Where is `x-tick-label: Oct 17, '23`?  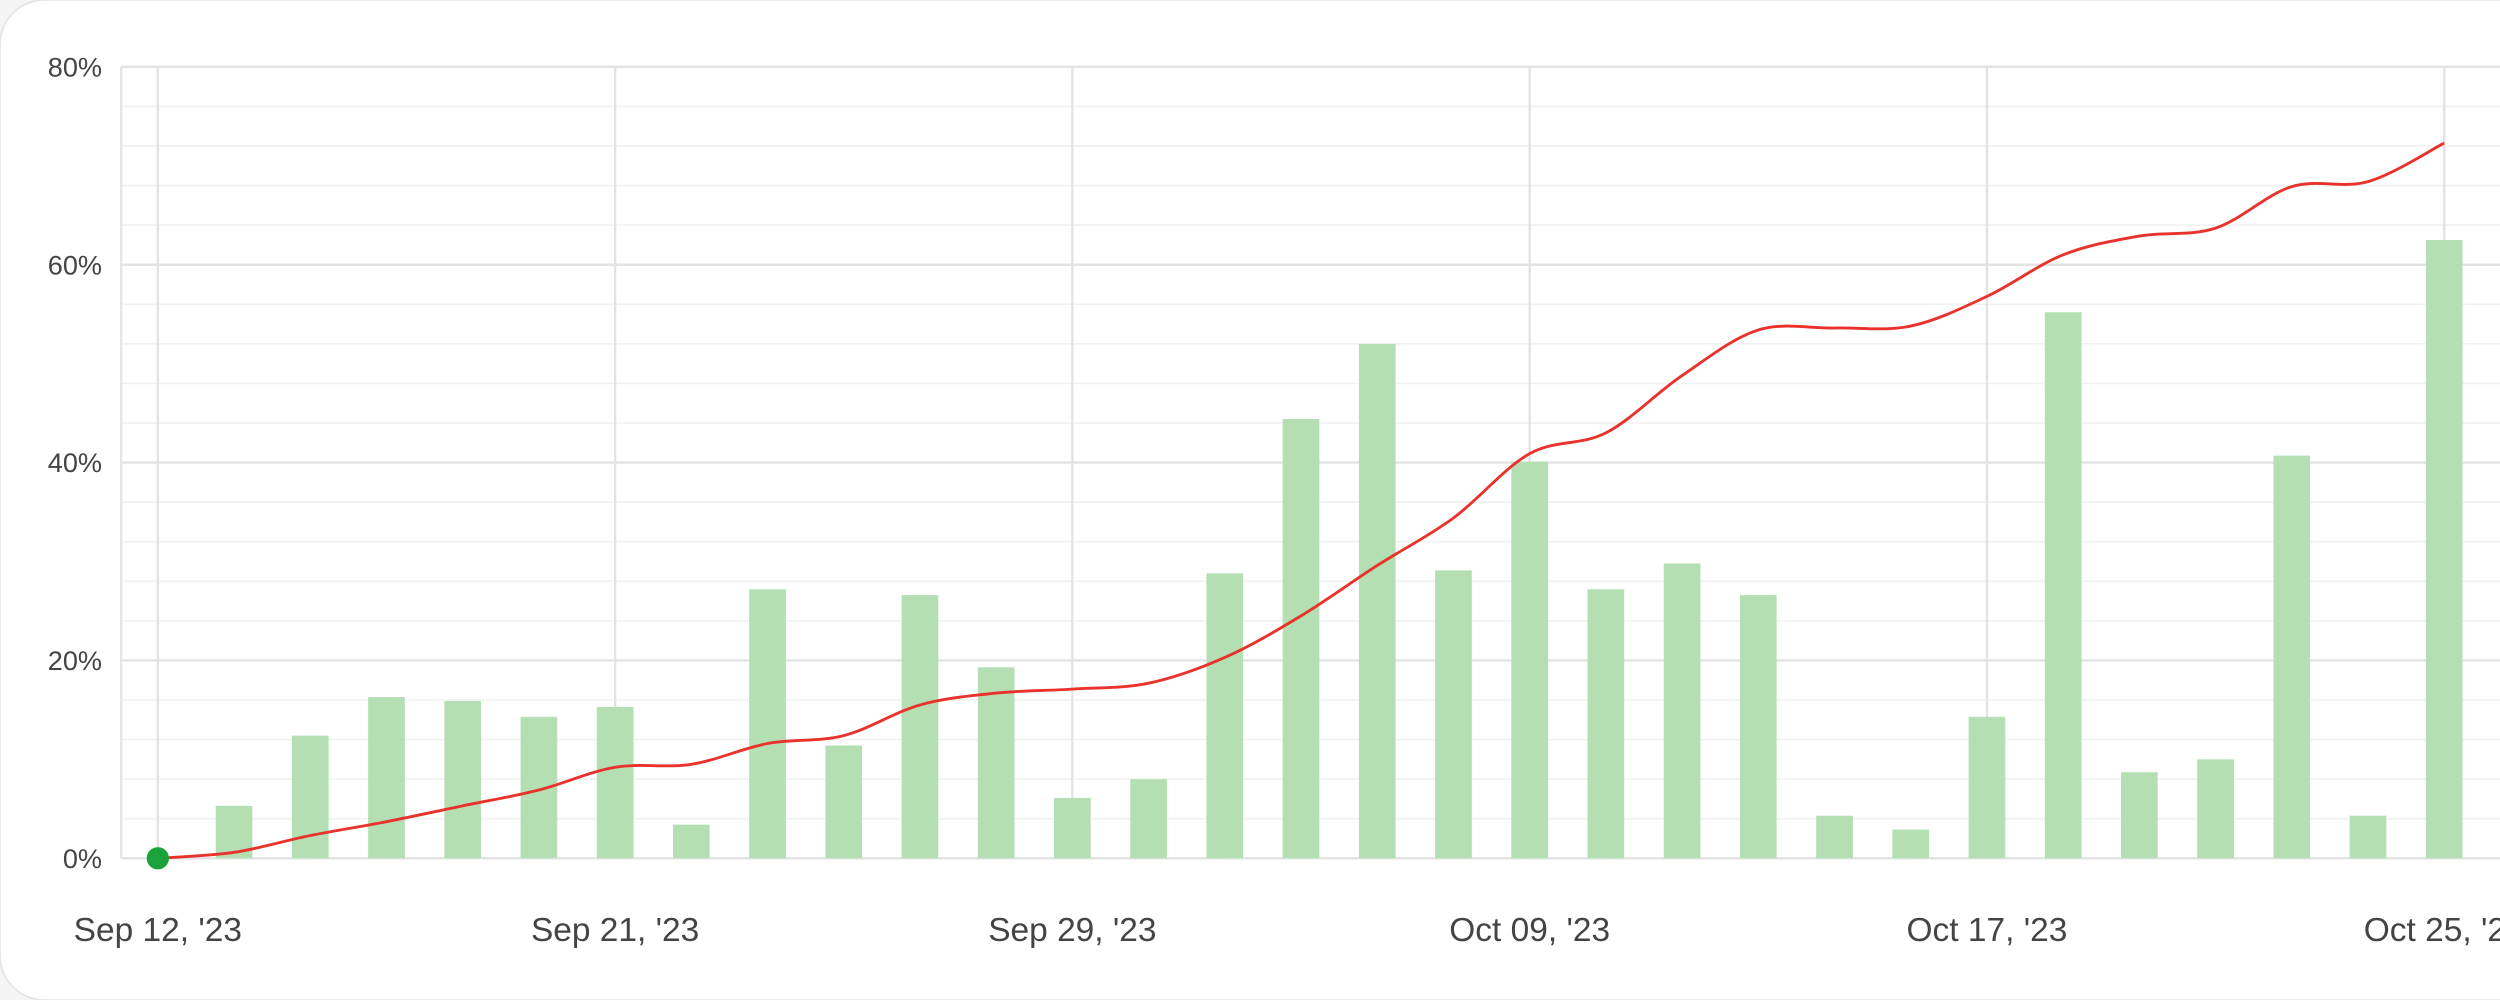
x-tick-label: Oct 17, '23 is located at coordinates (1987, 930).